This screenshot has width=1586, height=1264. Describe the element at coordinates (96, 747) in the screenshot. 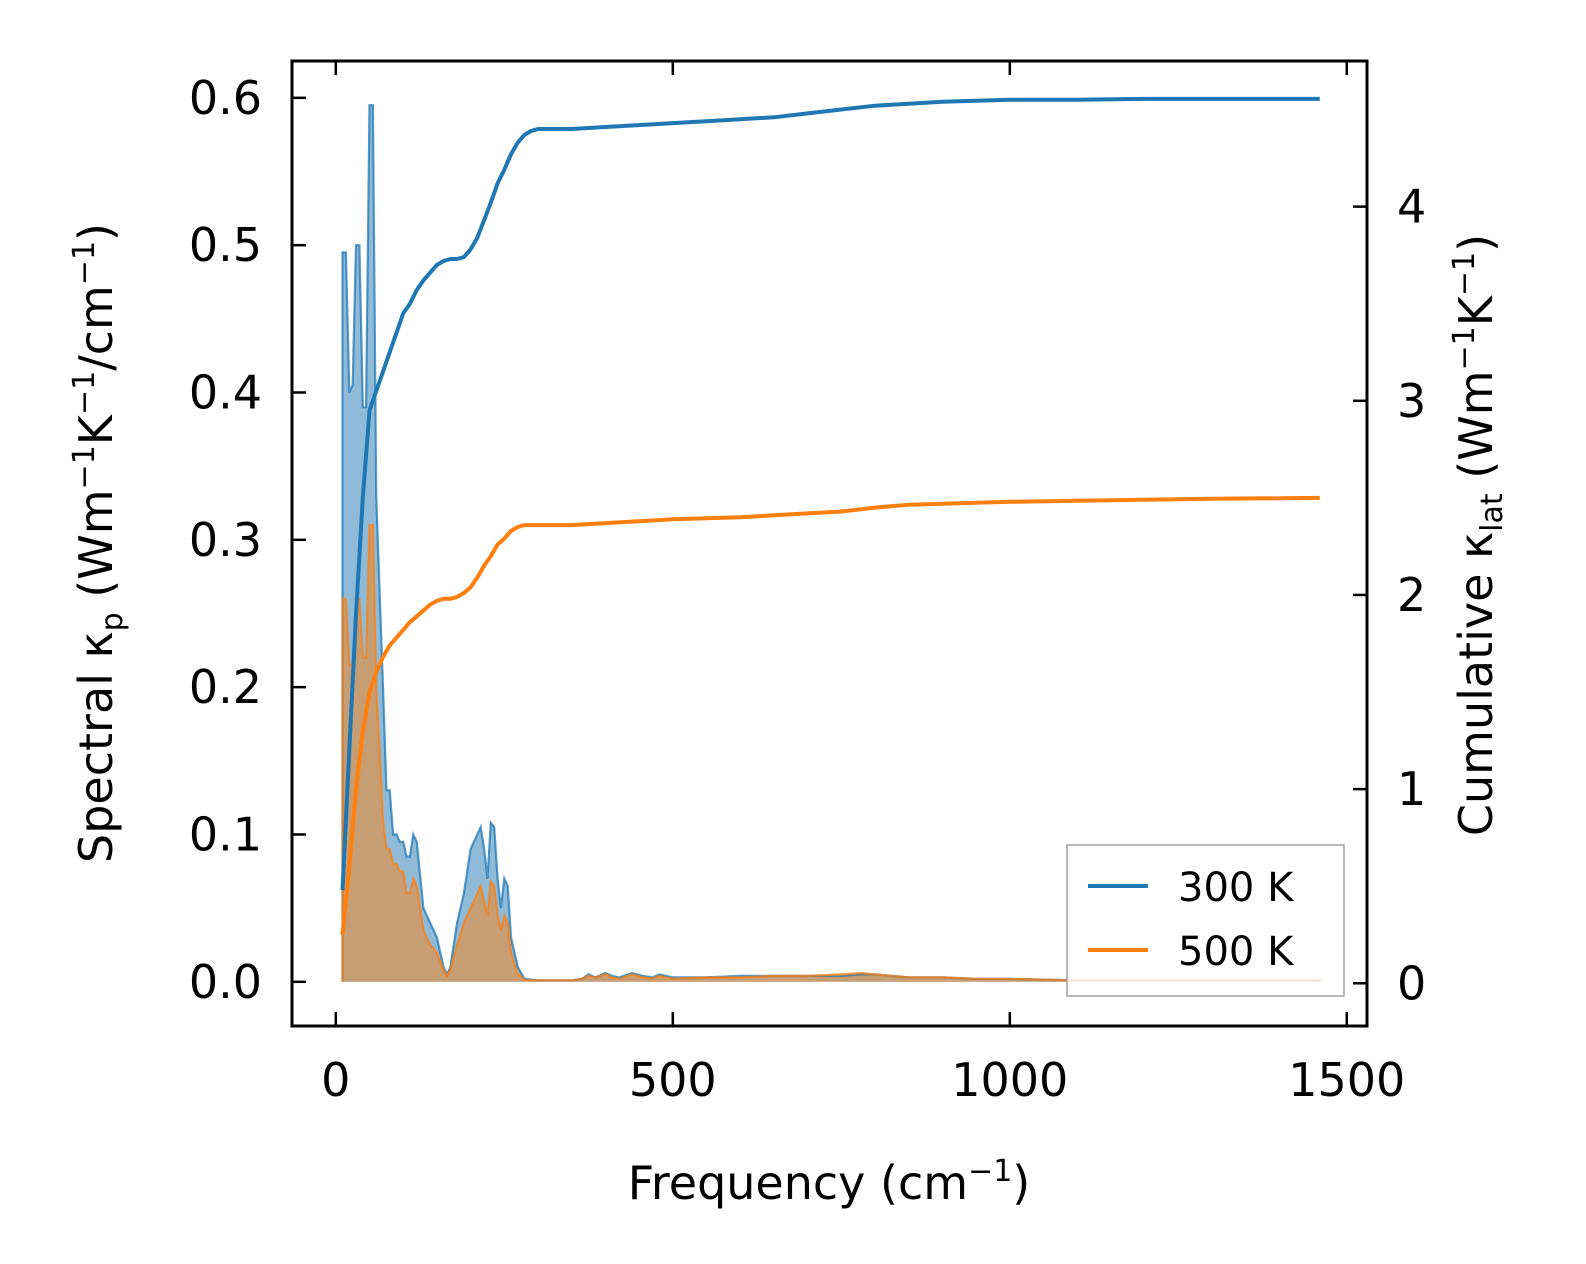

I see `y-left-label-a: Spectral κ` at that location.